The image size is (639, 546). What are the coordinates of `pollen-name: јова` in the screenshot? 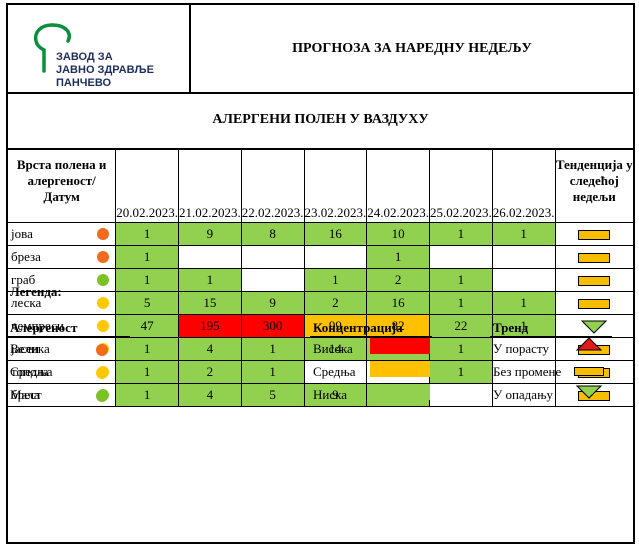 It's located at (22, 233).